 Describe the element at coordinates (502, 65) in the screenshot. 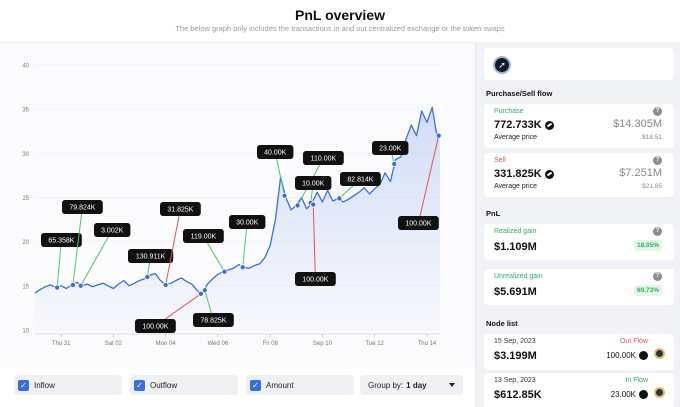

I see `token-logo-icon: ➚` at that location.